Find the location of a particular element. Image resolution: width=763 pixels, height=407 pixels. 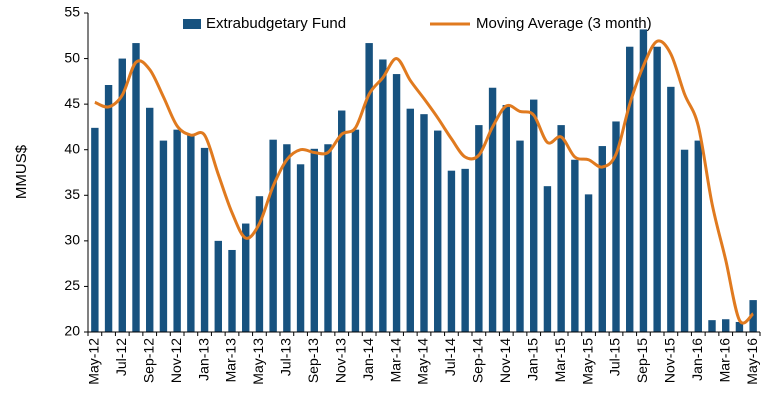

x-tick-label: Sep-15 is located at coordinates (642, 360).